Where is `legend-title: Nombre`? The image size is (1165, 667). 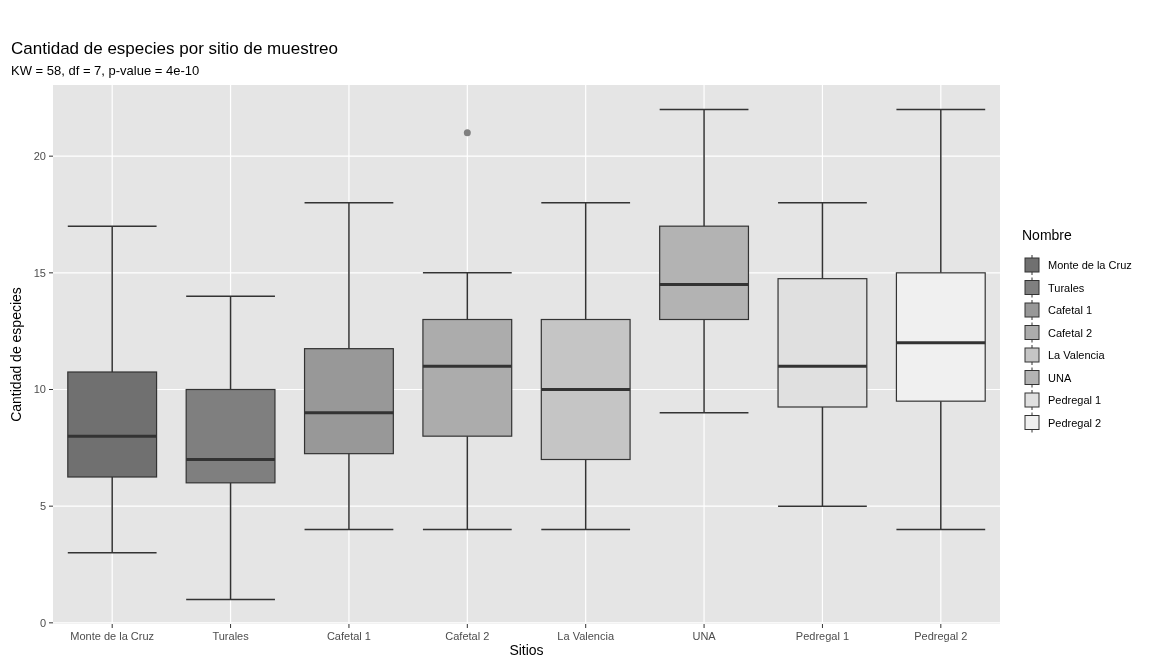
legend-title: Nombre is located at coordinates (1047, 235).